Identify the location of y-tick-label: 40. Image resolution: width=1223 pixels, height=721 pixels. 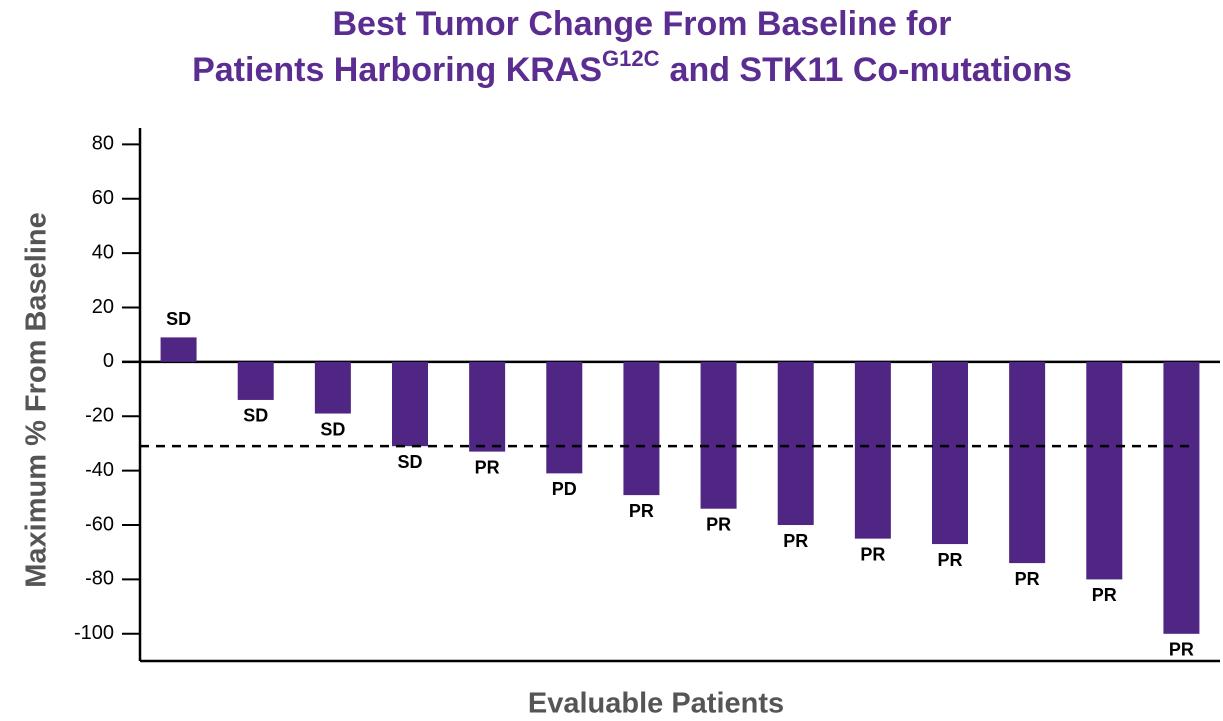
(103, 252).